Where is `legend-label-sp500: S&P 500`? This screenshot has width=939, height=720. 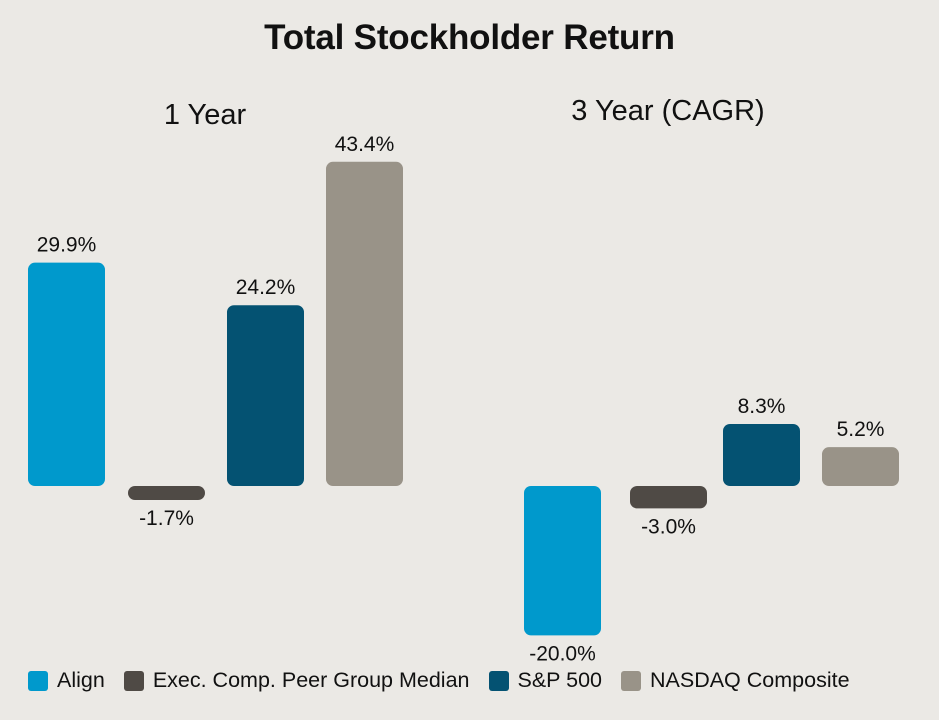 legend-label-sp500: S&P 500 is located at coordinates (559, 680).